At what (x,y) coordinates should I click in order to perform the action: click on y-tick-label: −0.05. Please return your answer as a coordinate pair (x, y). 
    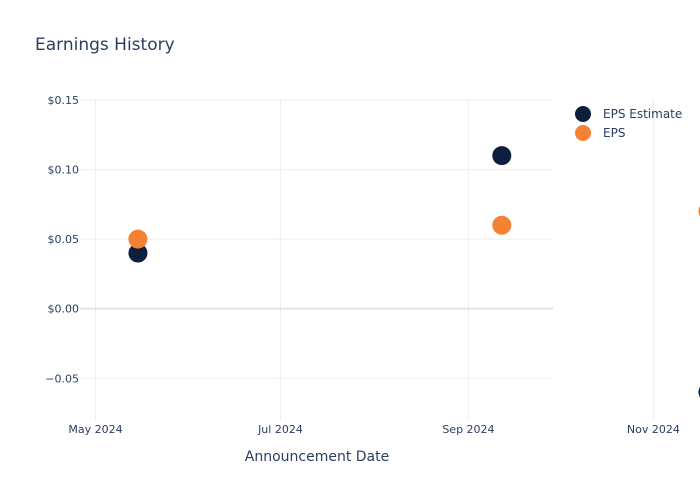
    Looking at the image, I should click on (62, 378).